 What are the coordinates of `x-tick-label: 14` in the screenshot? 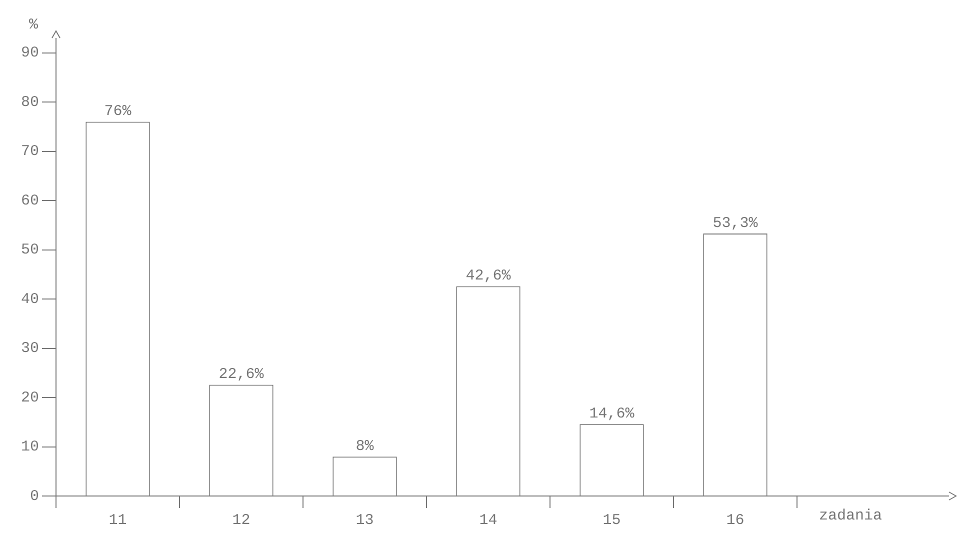 It's located at (488, 520).